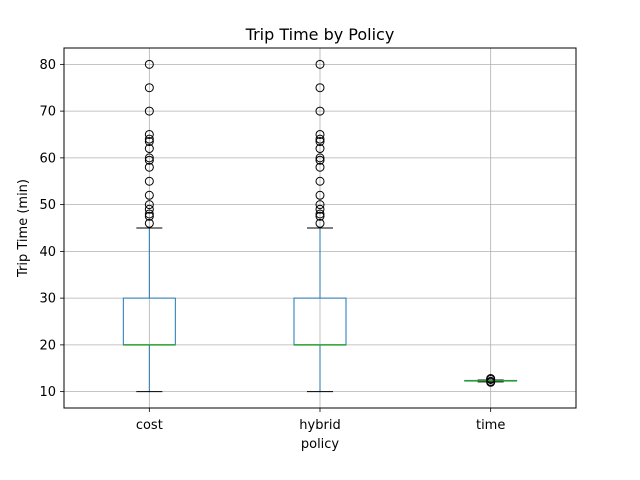 This screenshot has height=480, width=640. Describe the element at coordinates (490, 425) in the screenshot. I see `x-tick-label: time` at that location.